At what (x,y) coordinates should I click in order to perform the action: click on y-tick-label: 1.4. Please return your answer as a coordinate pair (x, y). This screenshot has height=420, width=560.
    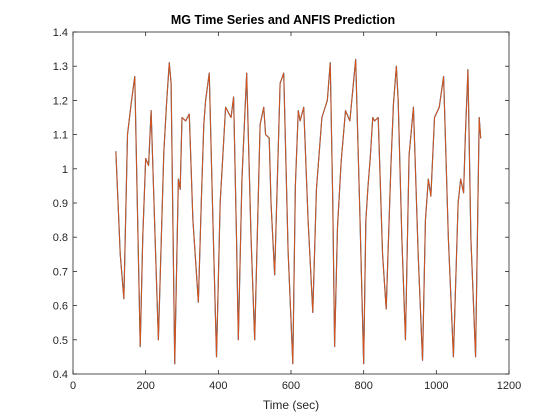
    Looking at the image, I should click on (60, 33).